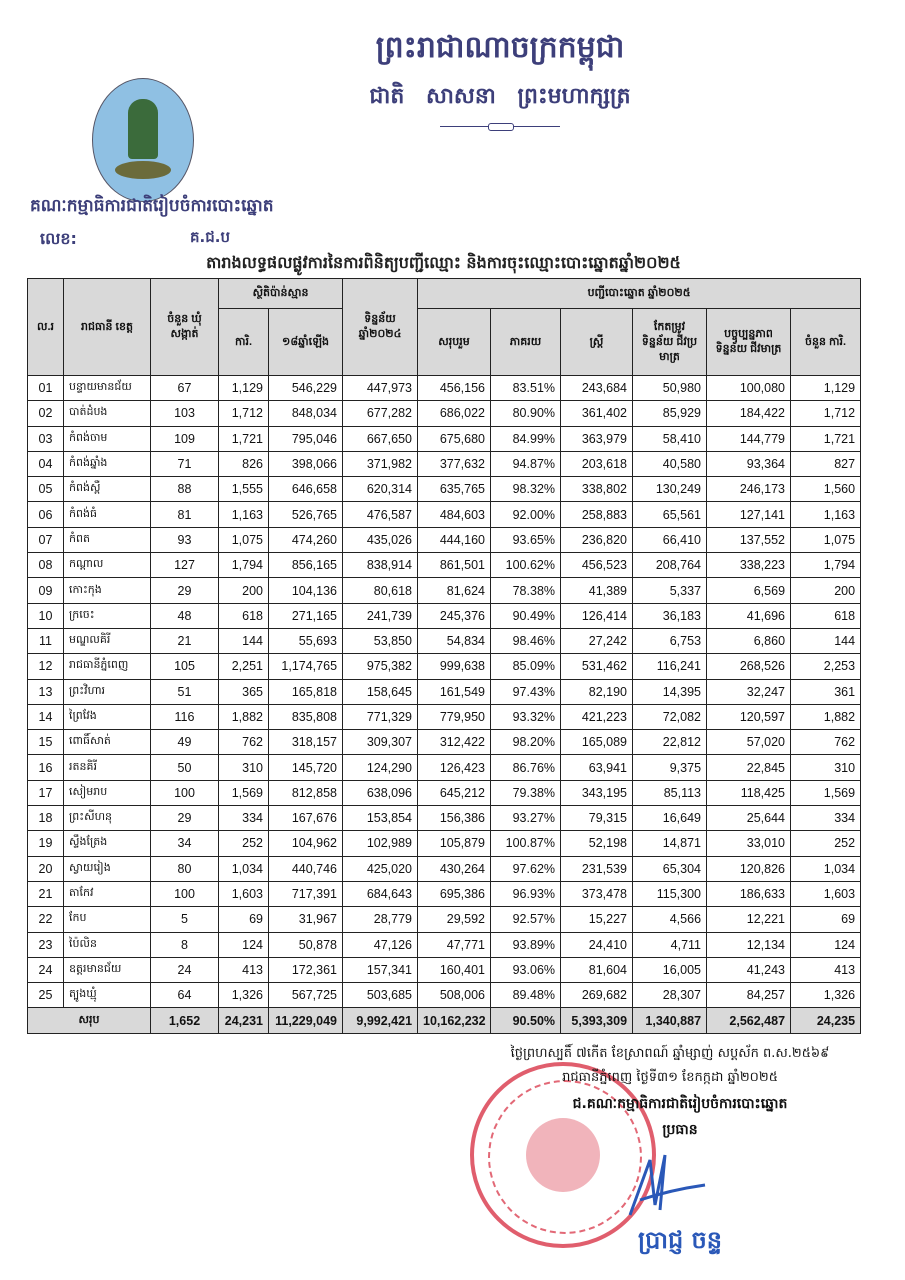 The height and width of the screenshot is (1280, 905). What do you see at coordinates (639, 293) in the screenshot?
I see `header-list-group: បញ្ជីបោះឆ្នោត ឆ្នាំ២០២៥` at bounding box center [639, 293].